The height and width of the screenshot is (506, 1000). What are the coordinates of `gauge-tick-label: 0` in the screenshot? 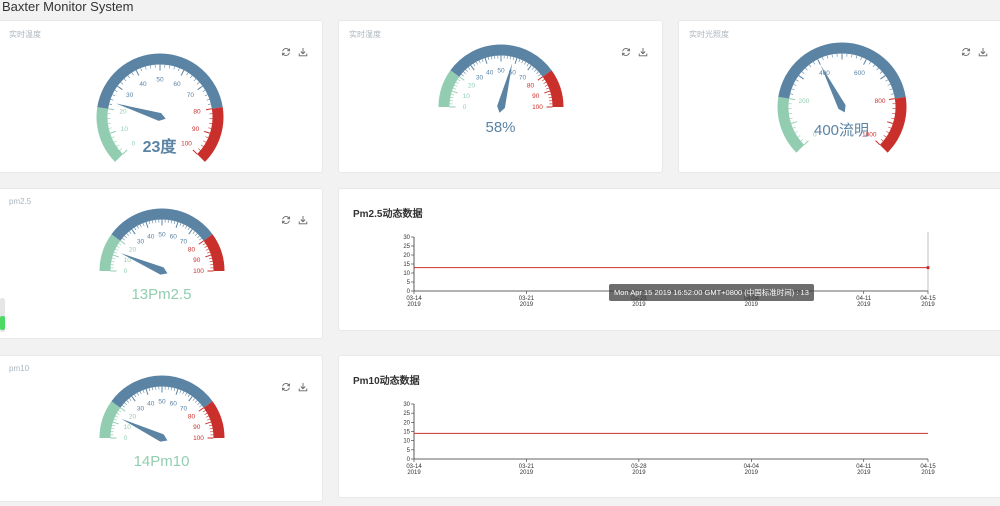 It's located at (126, 271).